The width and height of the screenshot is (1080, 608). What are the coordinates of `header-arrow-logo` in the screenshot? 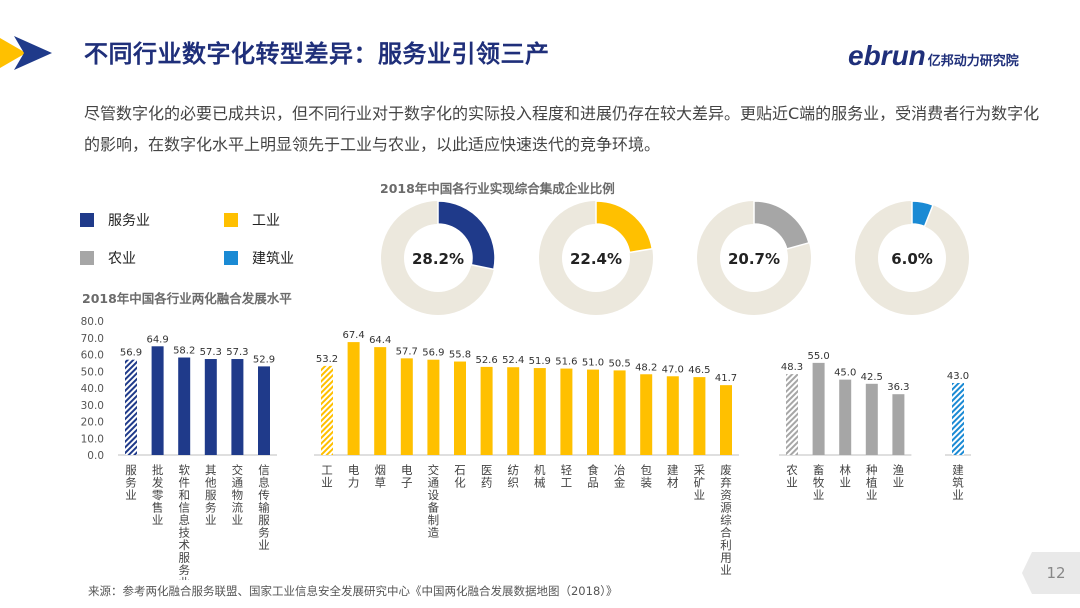 It's located at (26, 53).